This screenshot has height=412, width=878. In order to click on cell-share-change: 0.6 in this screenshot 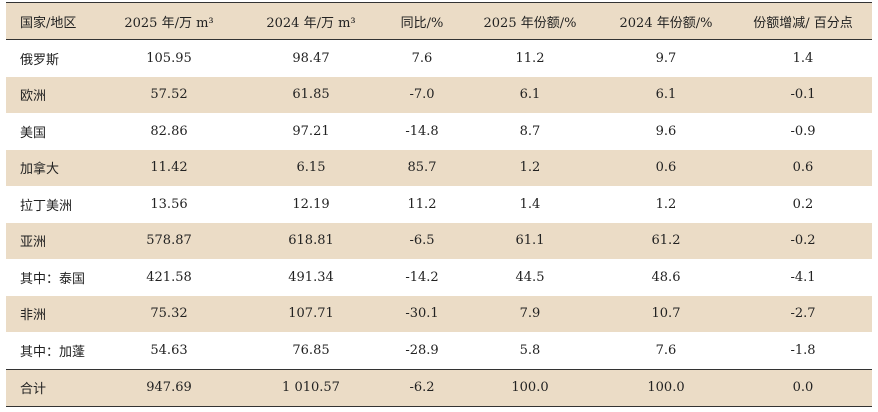, I will do `click(803, 168)`.